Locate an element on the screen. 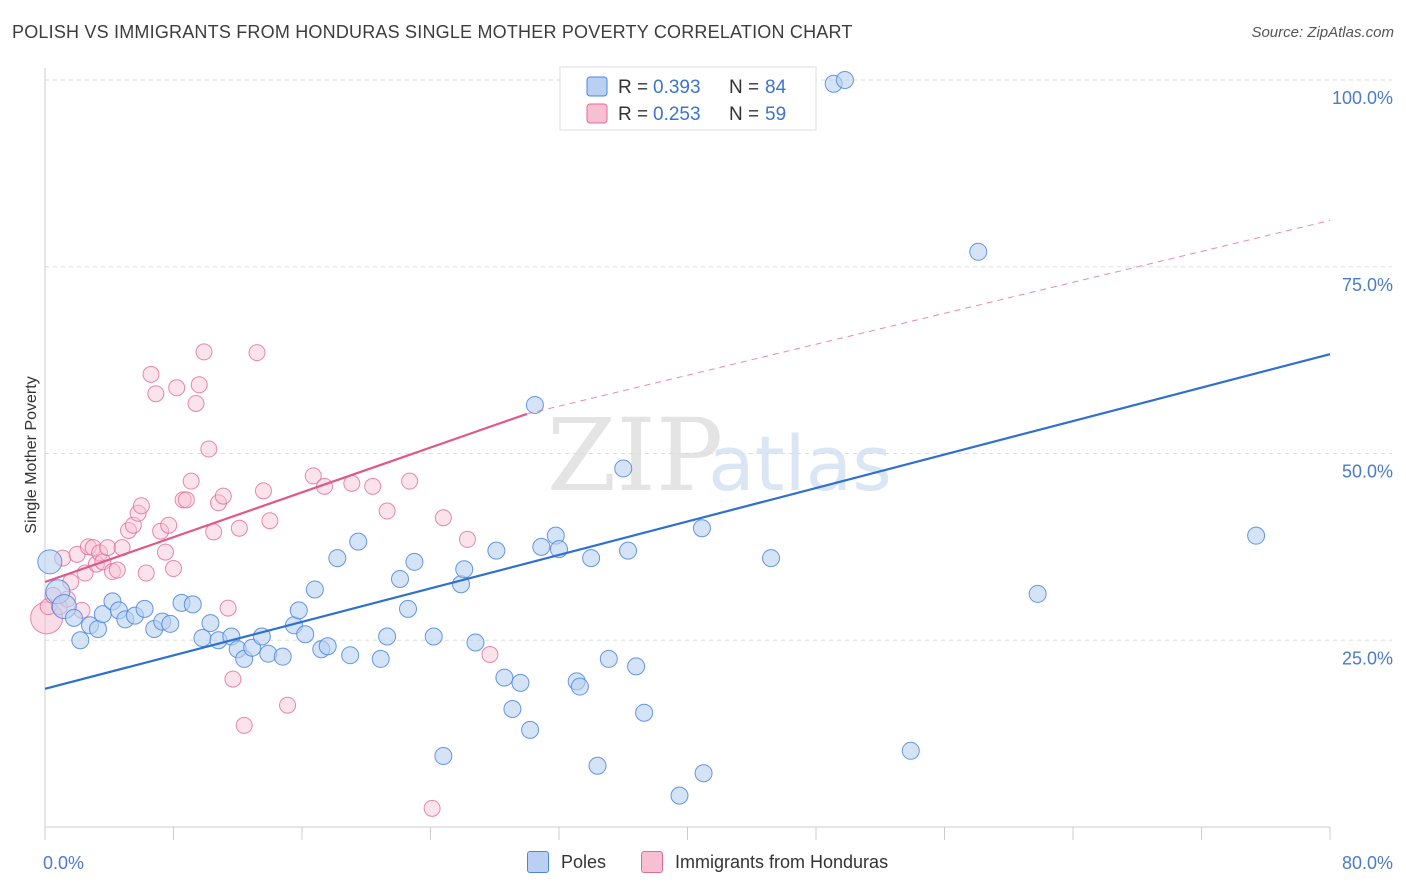 This screenshot has width=1406, height=892. legend-n-label-1: N = is located at coordinates (744, 87).